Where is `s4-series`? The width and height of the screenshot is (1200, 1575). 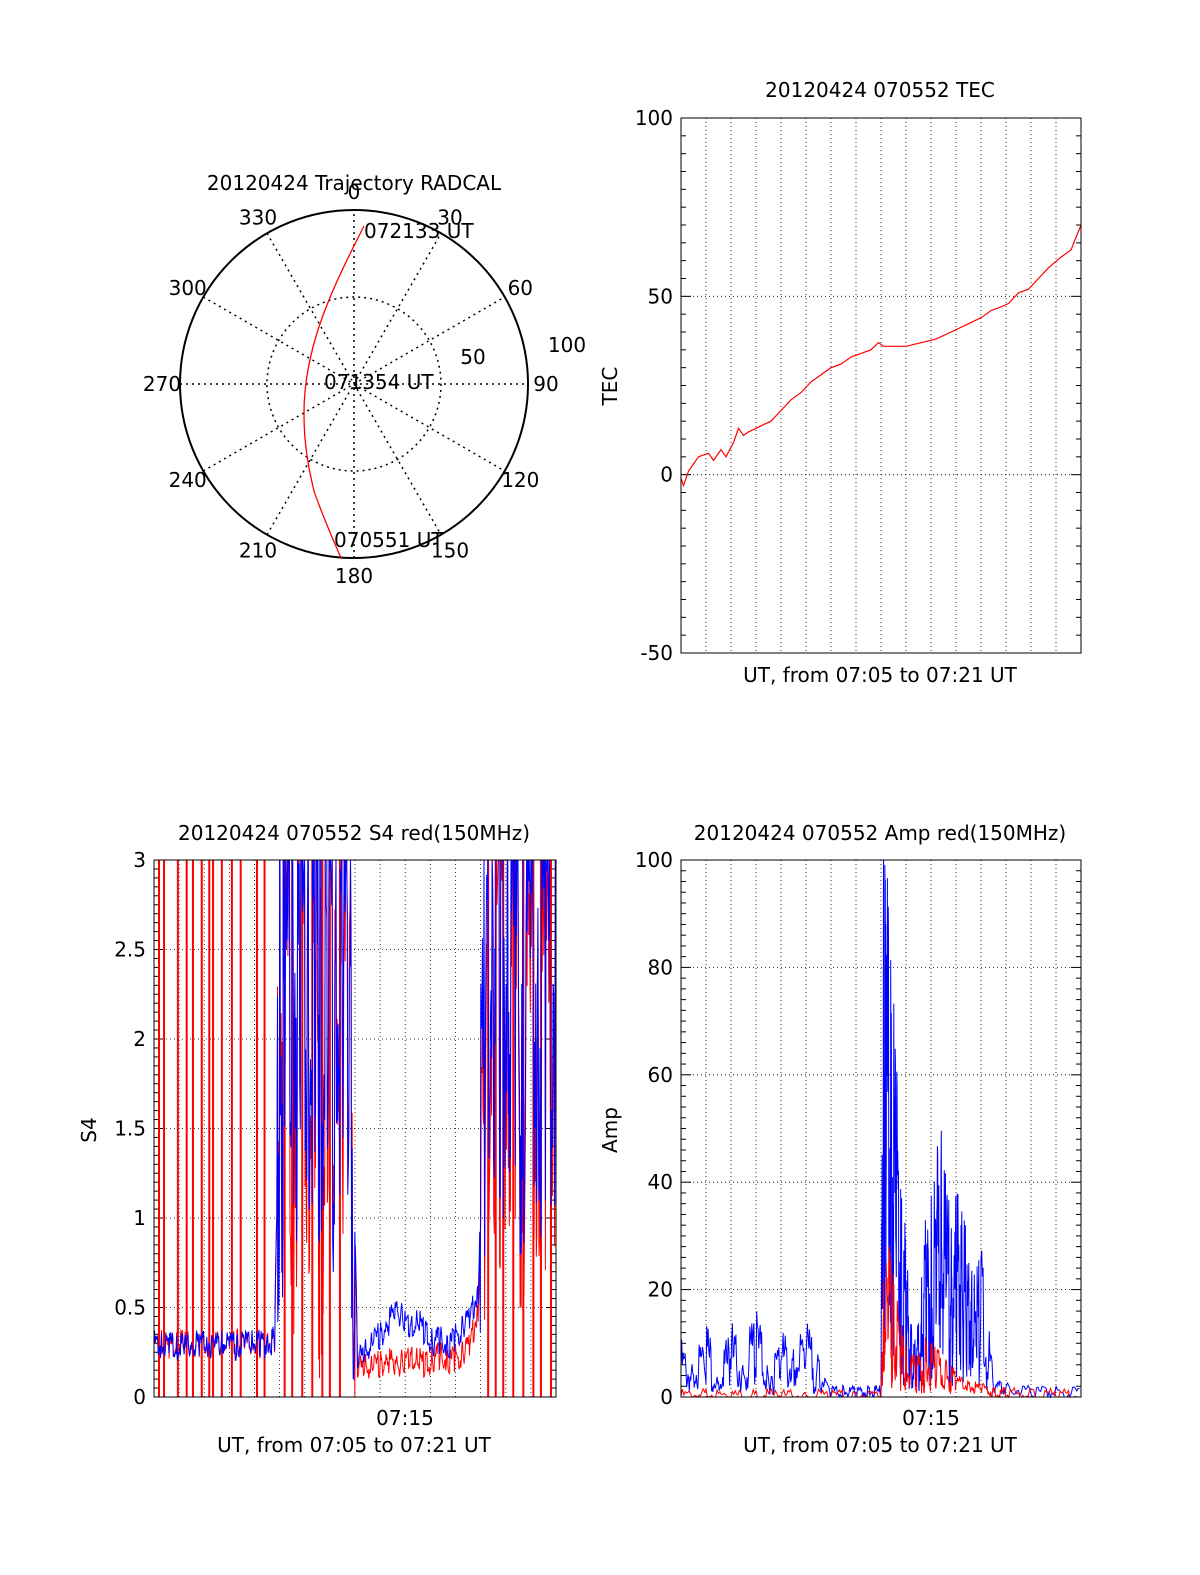
s4-series is located at coordinates (354, 1128).